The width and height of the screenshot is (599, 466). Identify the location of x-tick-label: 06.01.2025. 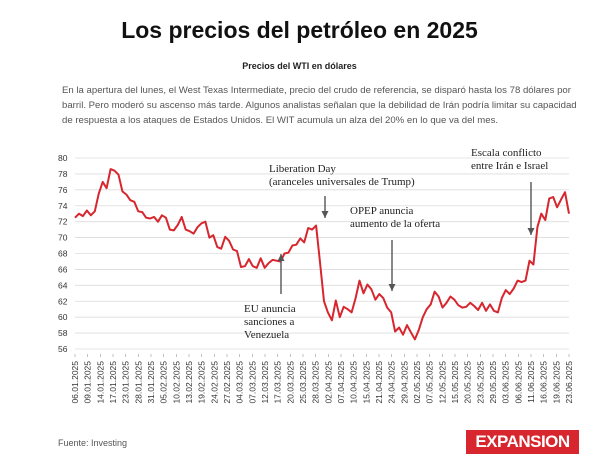
(75, 382).